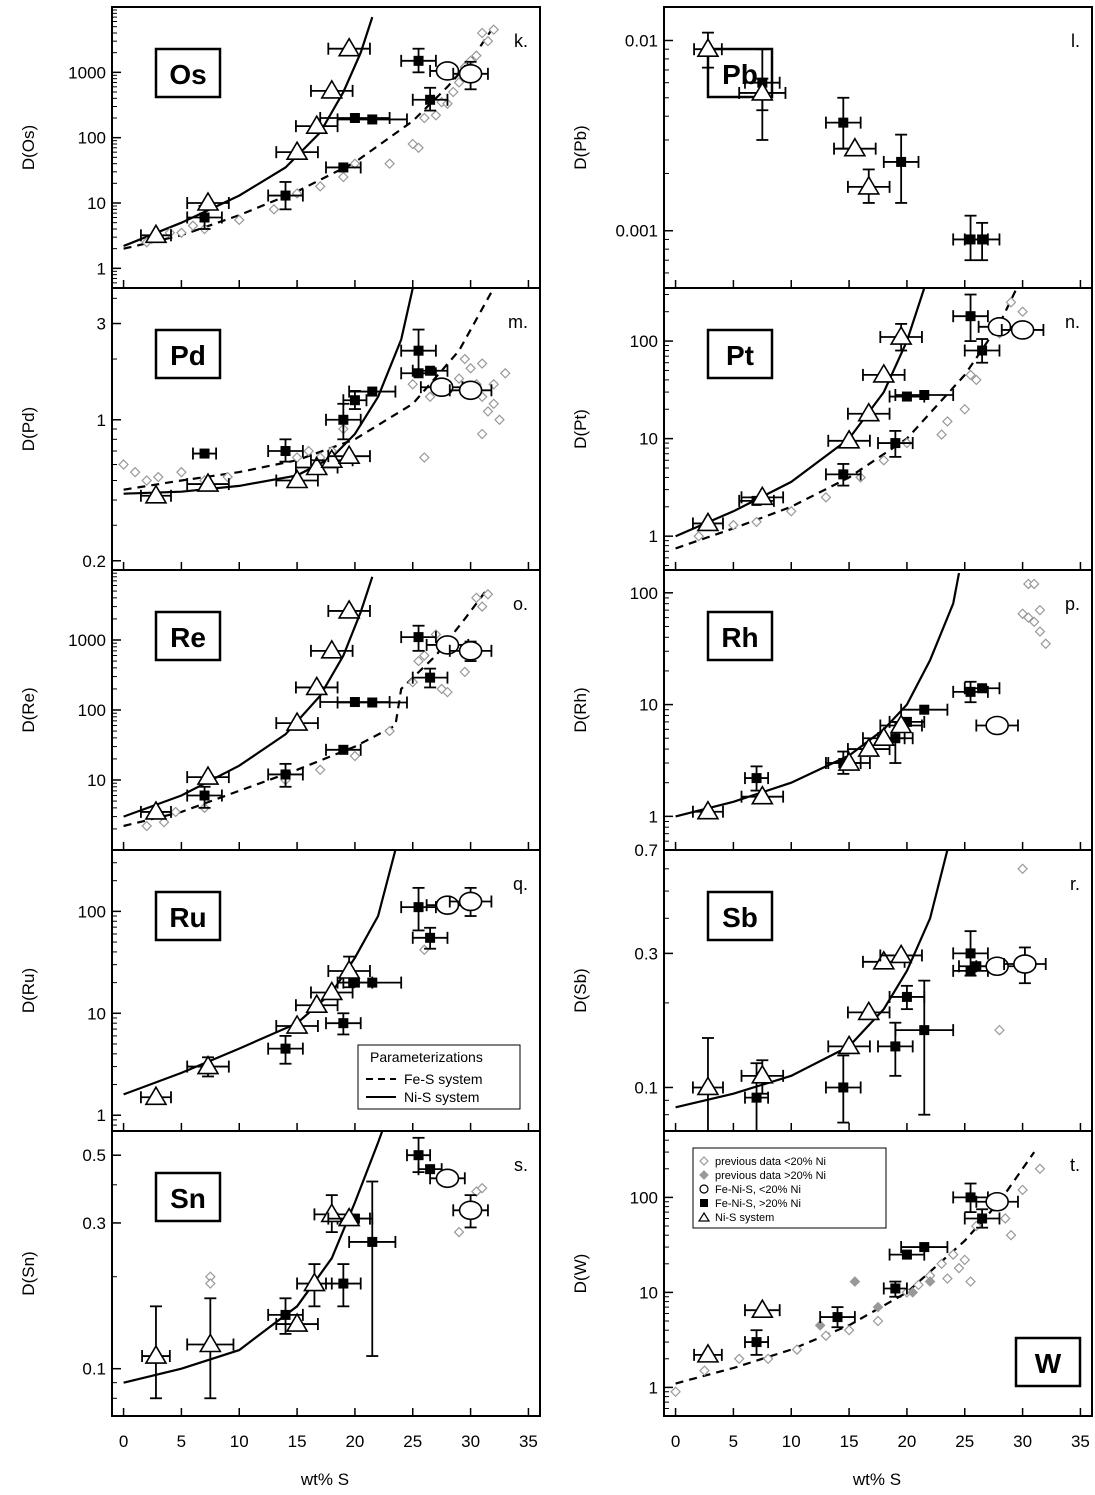 The width and height of the screenshot is (1095, 1495). I want to click on panel-re: 10 100 1000 D(Re) o. Re, so click(280, 710).